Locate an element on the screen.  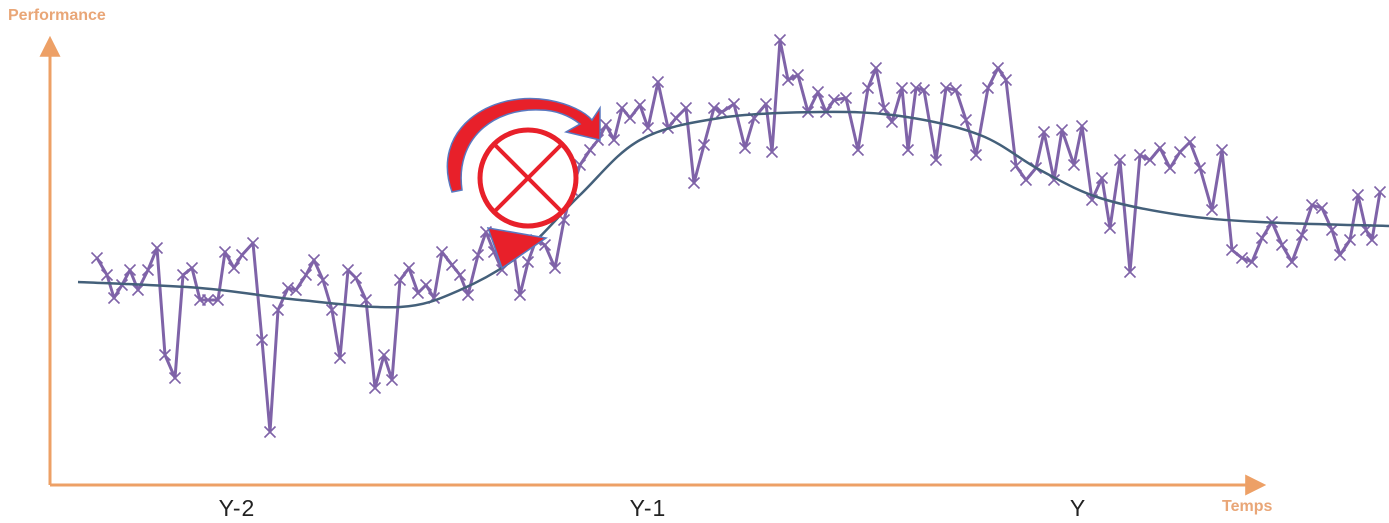
rotation-arrow is located at coordinates (523, 145).